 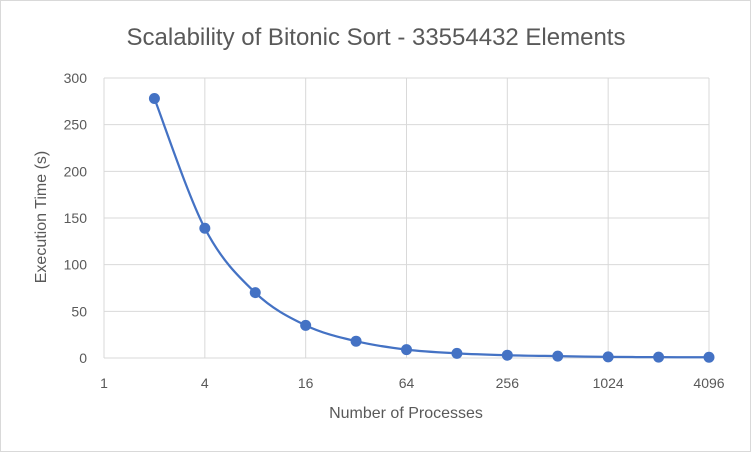 What do you see at coordinates (205, 383) in the screenshot?
I see `x-tick-label: 4` at bounding box center [205, 383].